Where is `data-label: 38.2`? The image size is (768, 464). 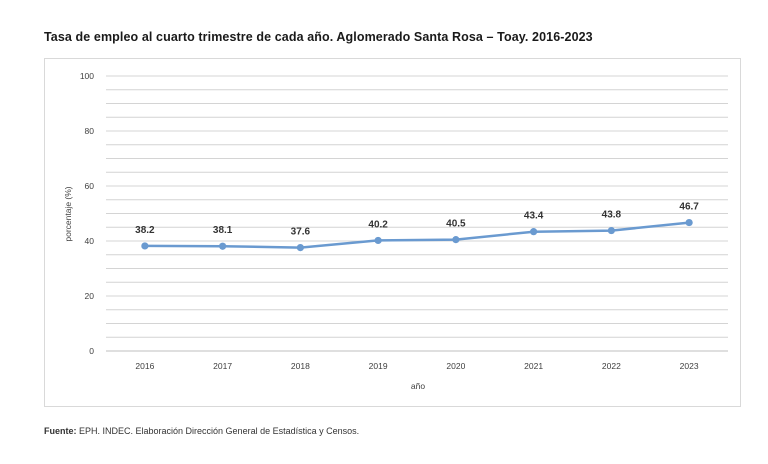
data-label: 38.2 is located at coordinates (145, 230).